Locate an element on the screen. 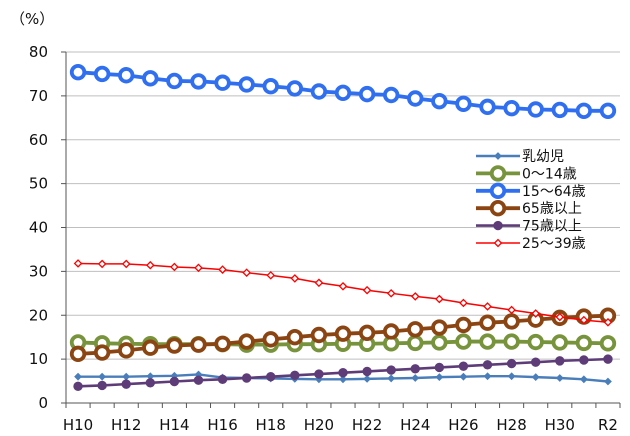 Image resolution: width=630 pixels, height=436 pixels. y-tick-label: 30 is located at coordinates (38, 271).